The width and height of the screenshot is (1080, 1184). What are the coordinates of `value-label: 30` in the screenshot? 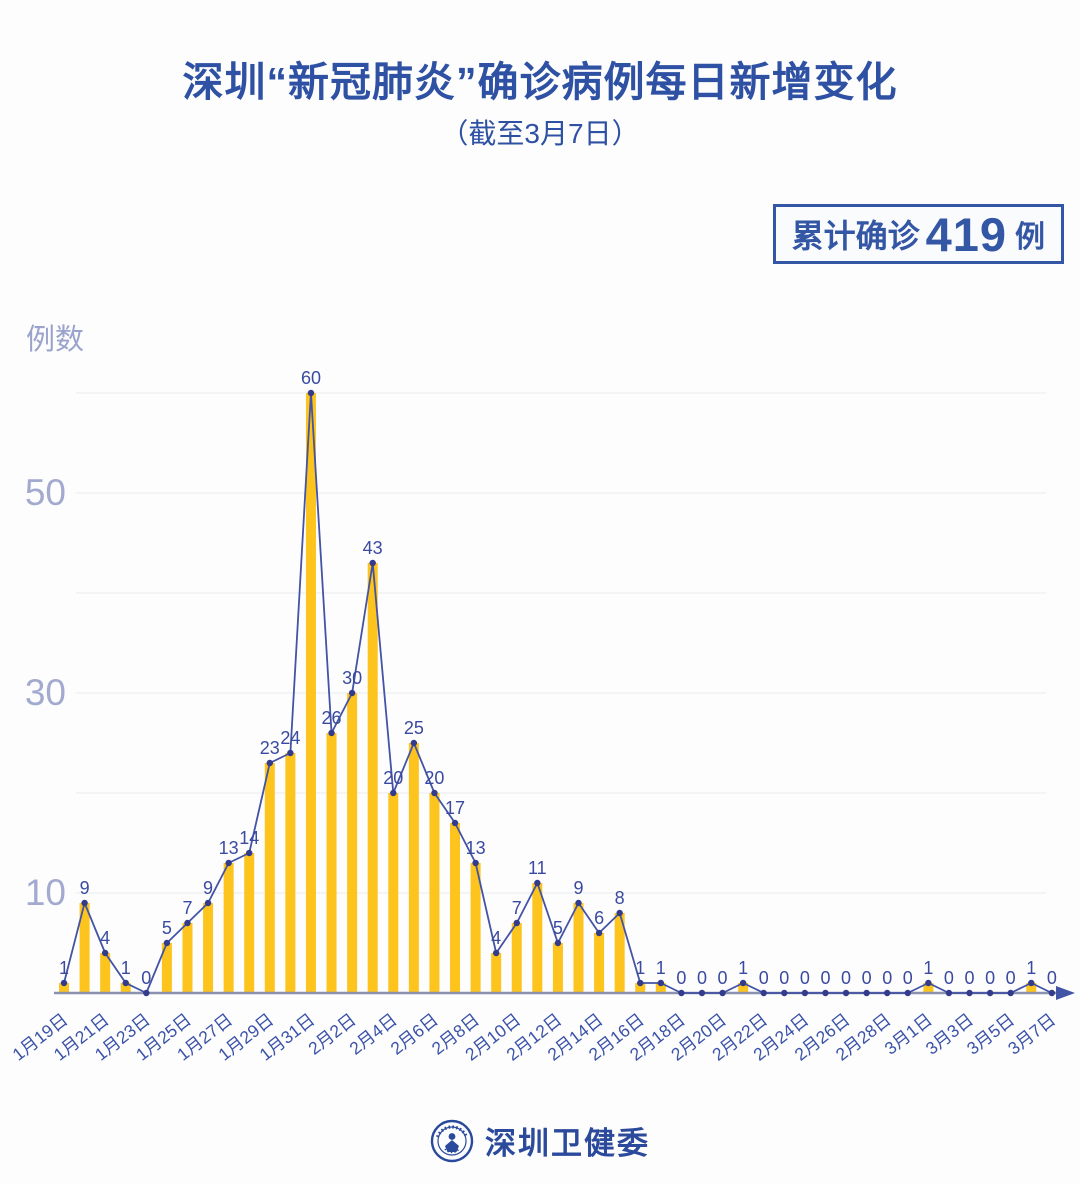 It's located at (352, 678).